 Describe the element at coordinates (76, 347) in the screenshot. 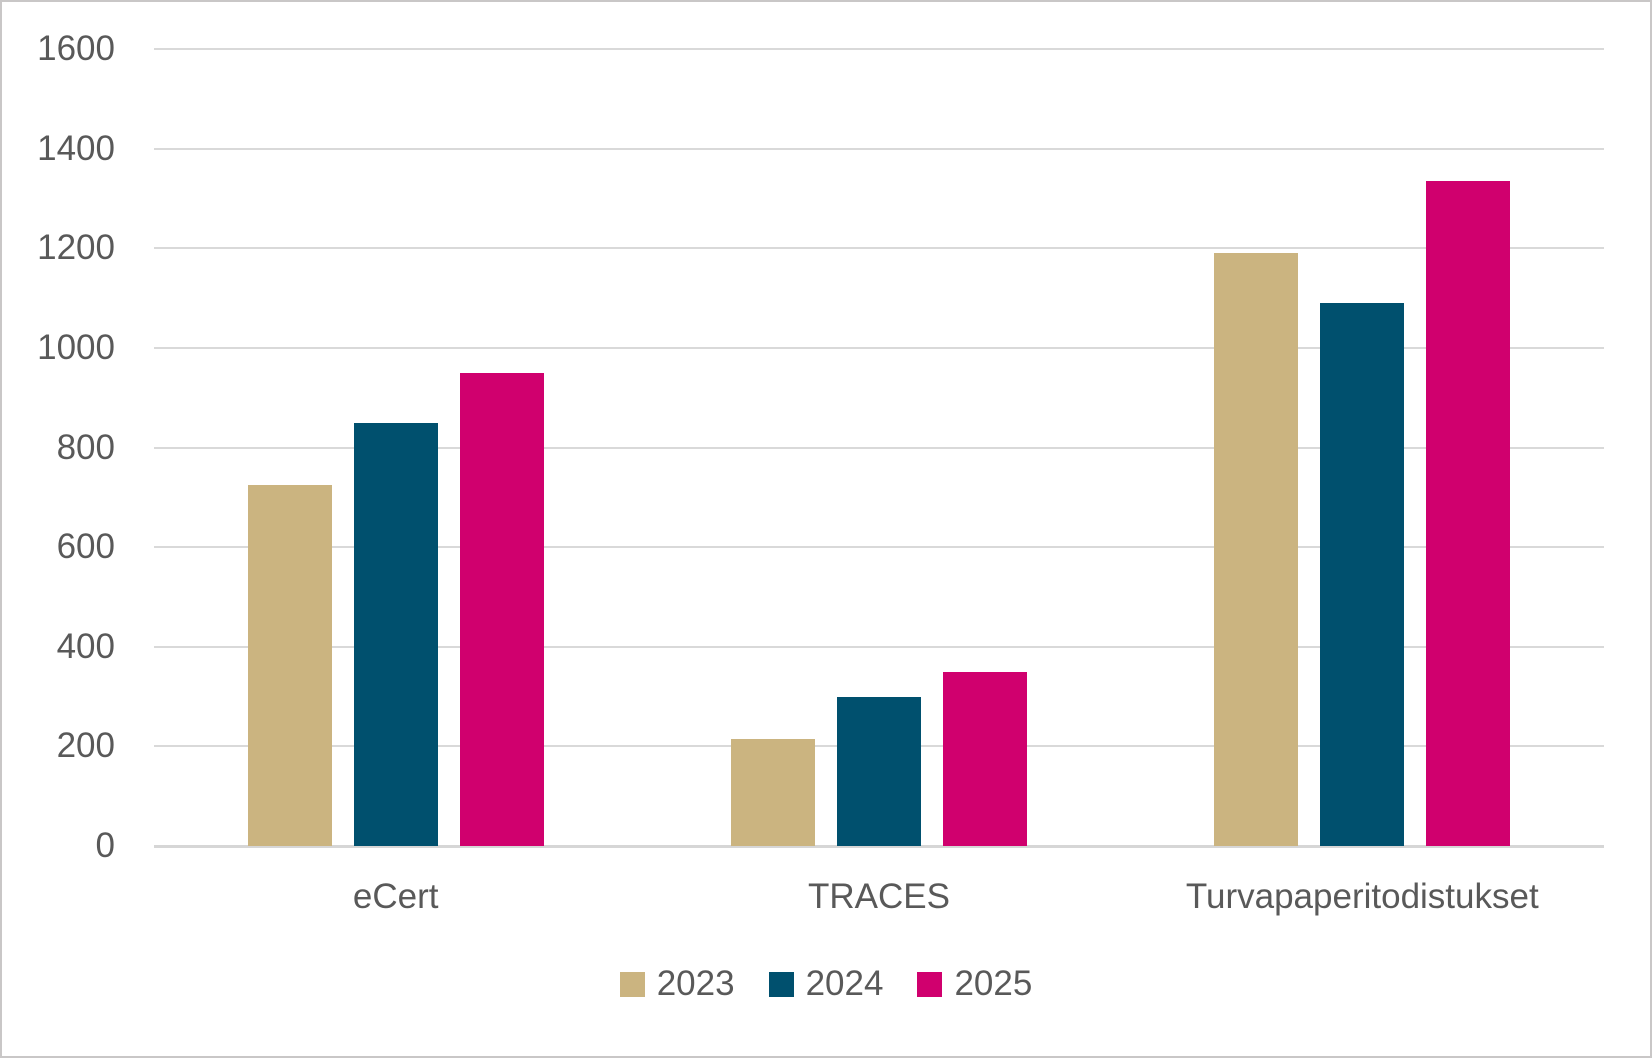

I see `y-tick-label: 1000` at that location.